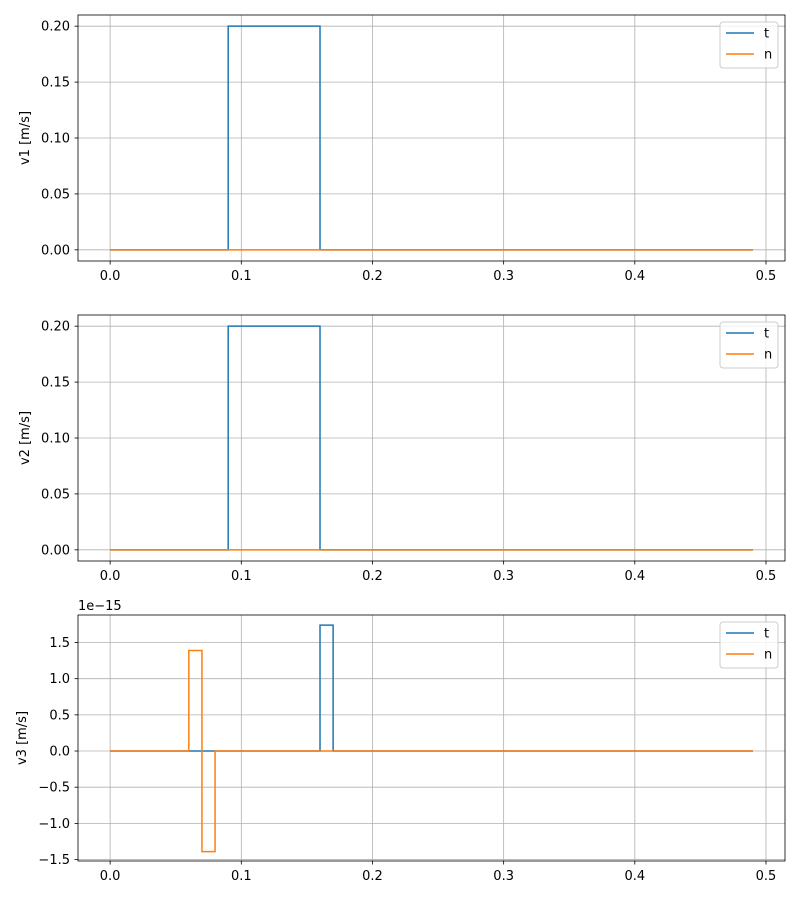 The height and width of the screenshot is (900, 800). What do you see at coordinates (54, 824) in the screenshot?
I see `y-tick-label: −1.0` at bounding box center [54, 824].